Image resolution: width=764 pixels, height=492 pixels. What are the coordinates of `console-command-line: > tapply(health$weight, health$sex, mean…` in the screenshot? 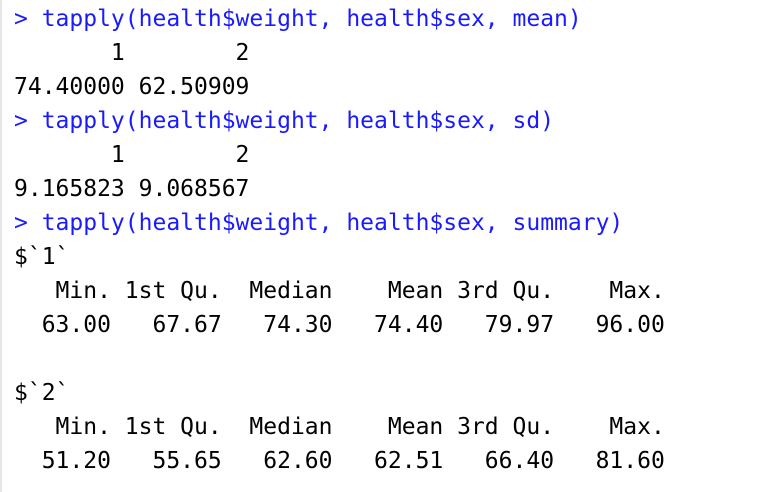 It's located at (298, 19).